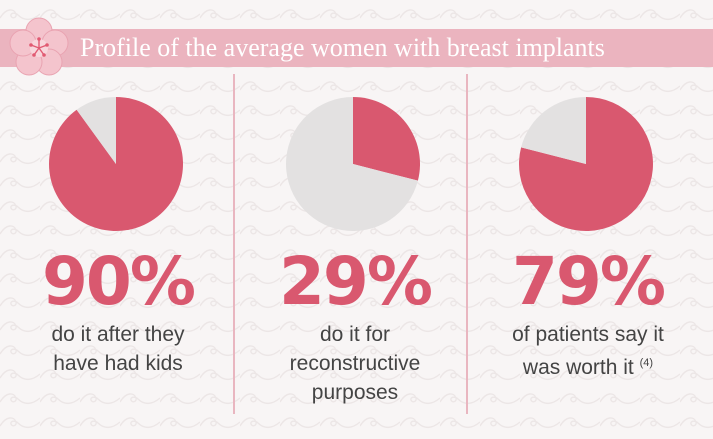  Describe the element at coordinates (118, 349) in the screenshot. I see `stat-caption-kids: do it after they have had kids` at that location.